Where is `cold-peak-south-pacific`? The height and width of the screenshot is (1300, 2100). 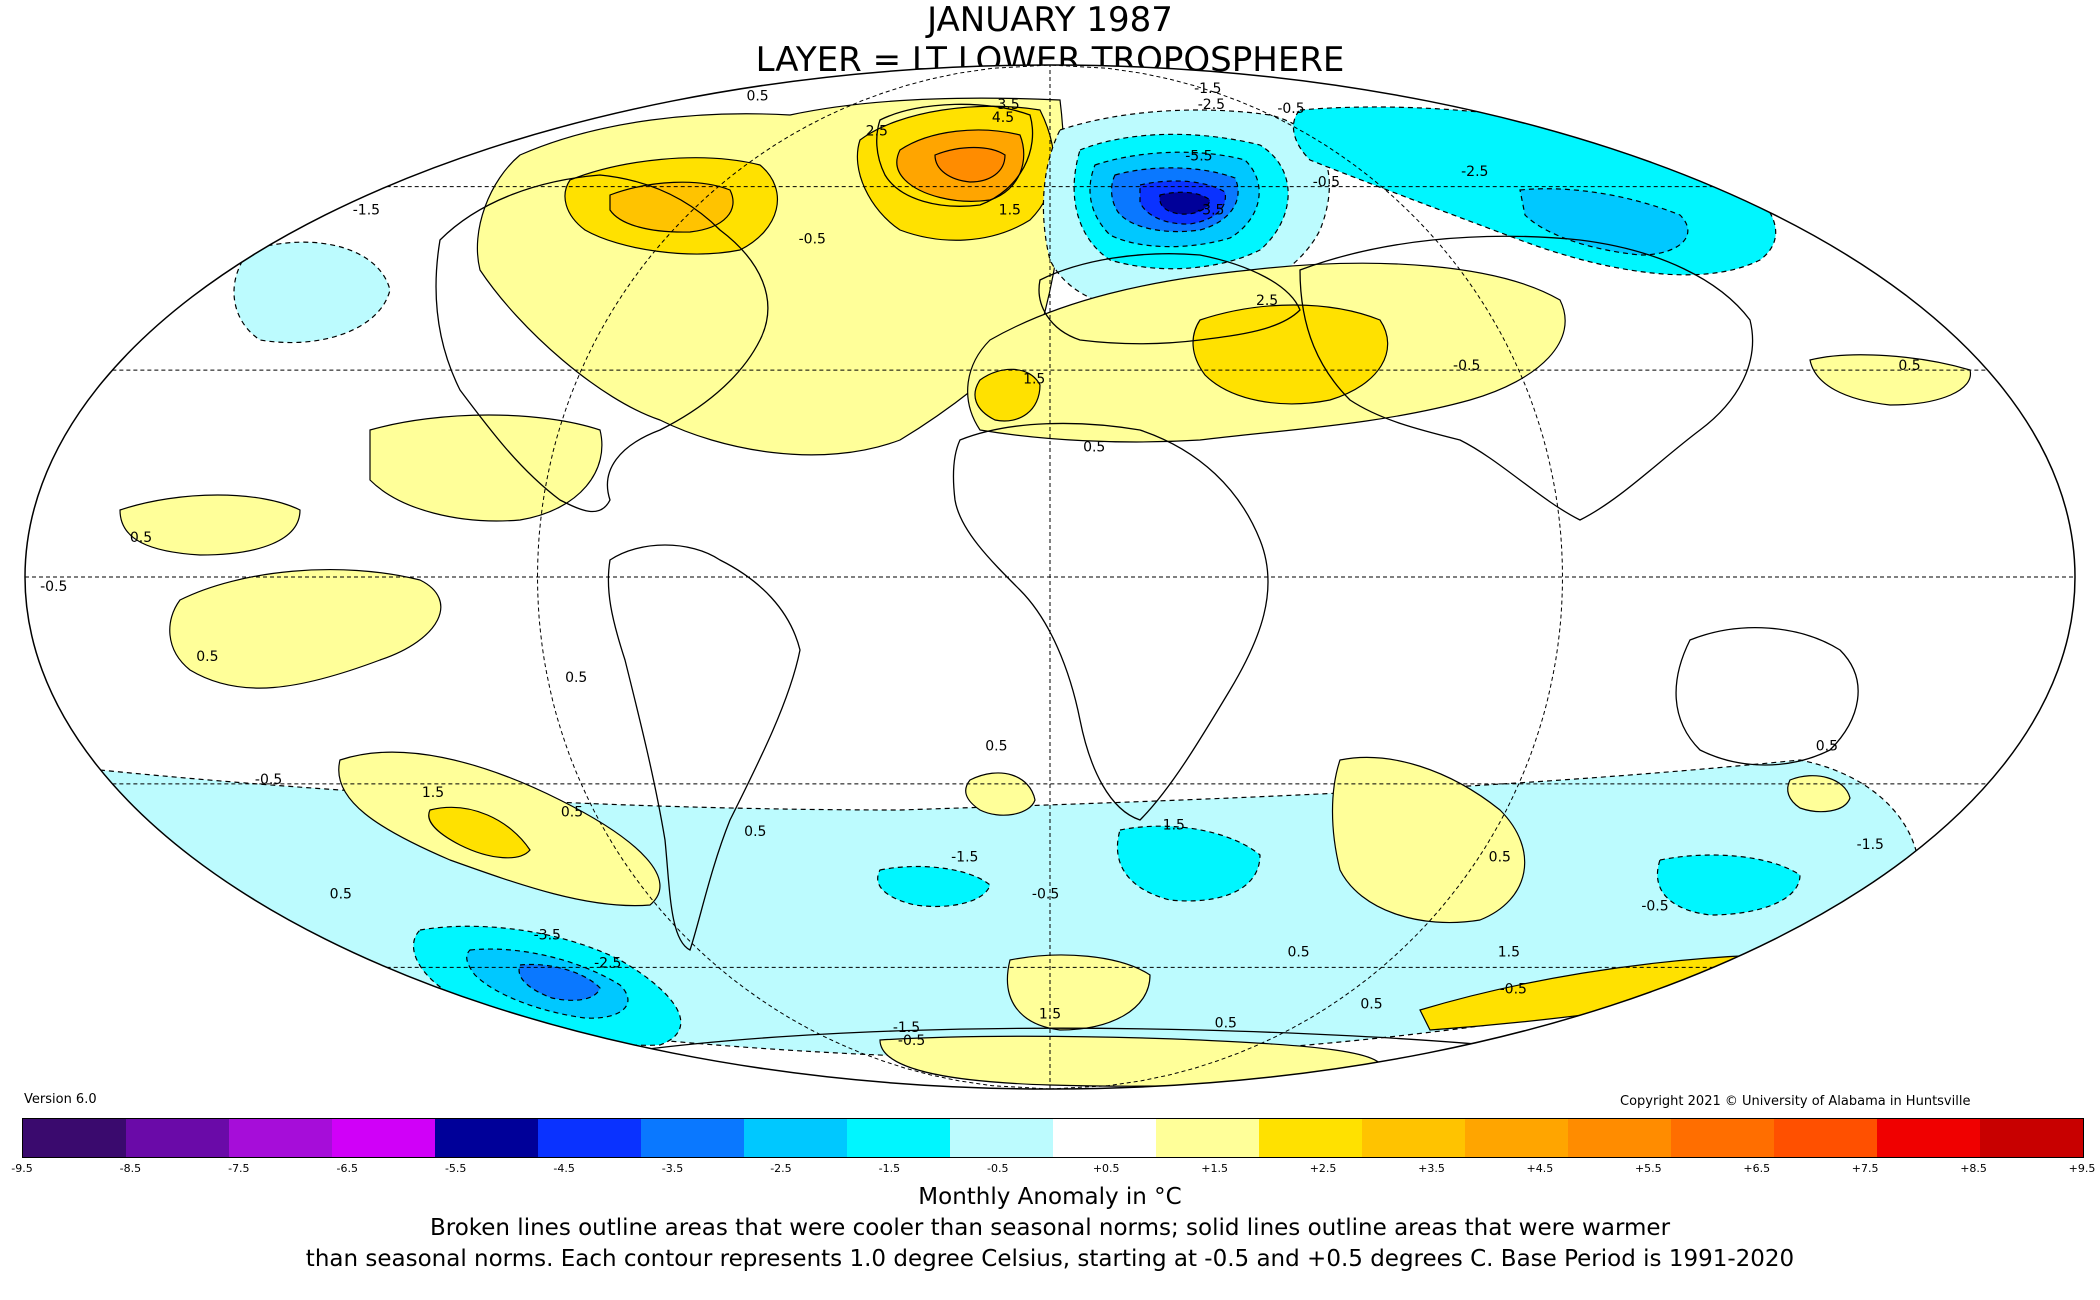
cold-peak-south-pacific is located at coordinates (559, 982).